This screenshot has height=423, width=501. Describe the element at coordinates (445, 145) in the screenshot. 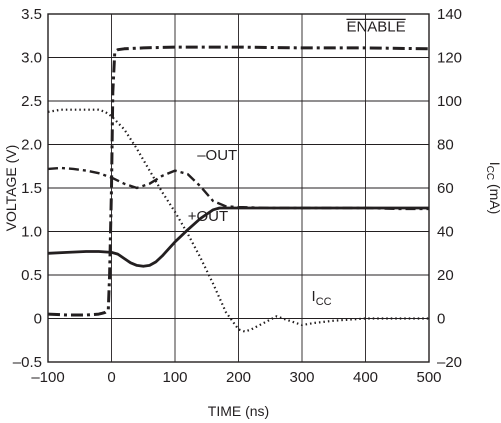

I see `y-right-tick-label: 80` at that location.